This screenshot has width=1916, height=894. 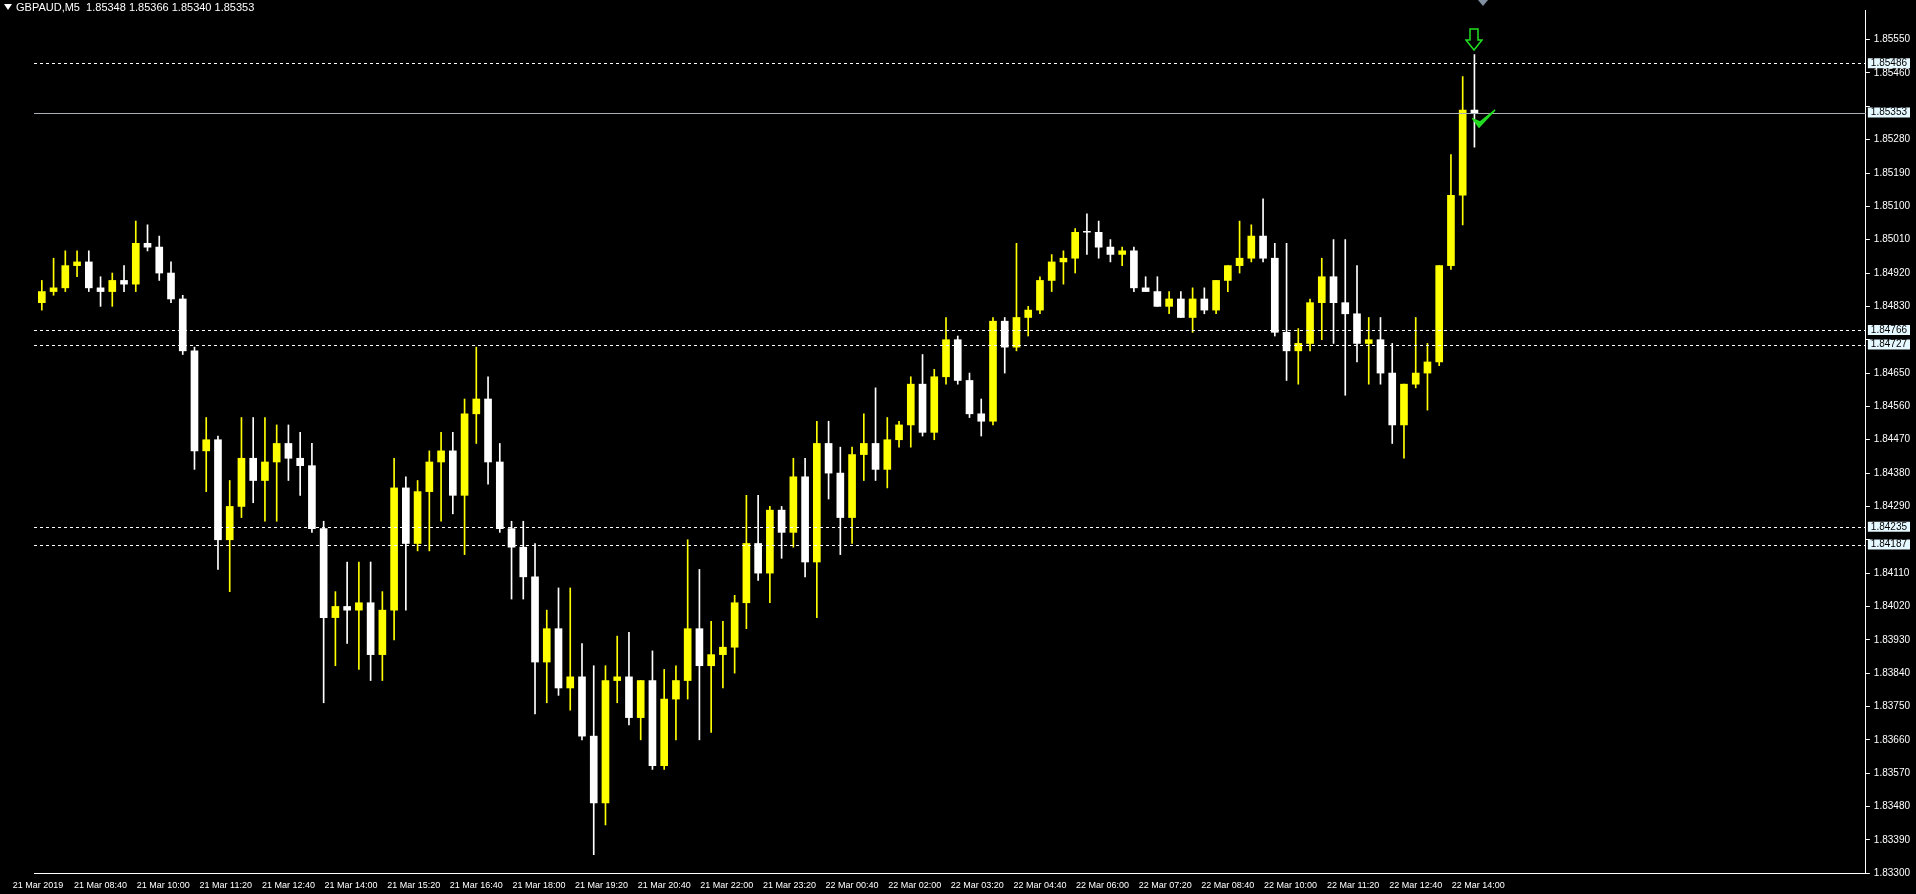 I want to click on x-tick-label: 22 Mar 11:20, so click(x=1353, y=885).